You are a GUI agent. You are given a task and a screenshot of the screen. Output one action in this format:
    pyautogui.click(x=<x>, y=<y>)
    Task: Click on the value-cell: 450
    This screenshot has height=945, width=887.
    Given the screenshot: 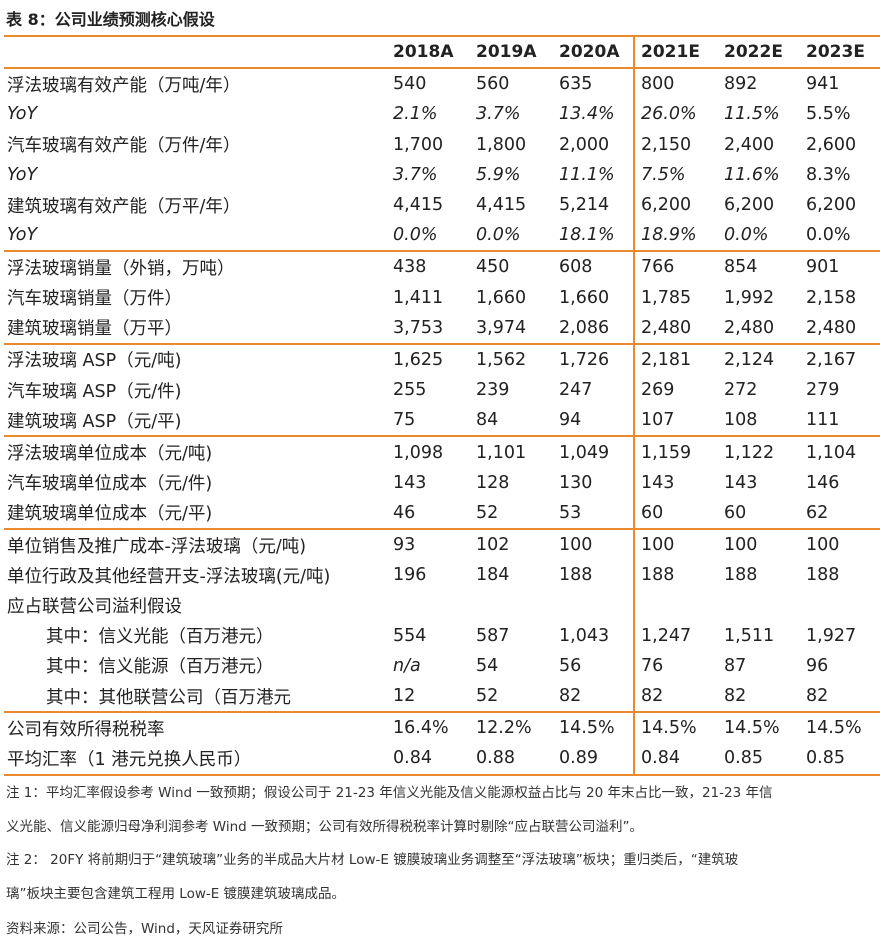 What is the action you would take?
    pyautogui.click(x=511, y=266)
    